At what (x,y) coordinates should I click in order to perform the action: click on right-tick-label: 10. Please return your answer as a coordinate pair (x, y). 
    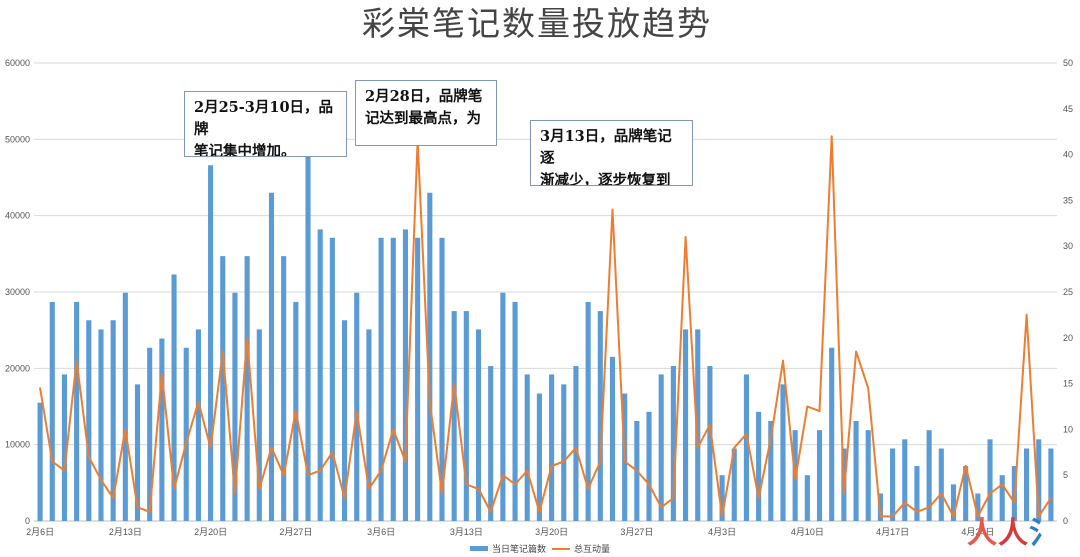
    Looking at the image, I should click on (1068, 429).